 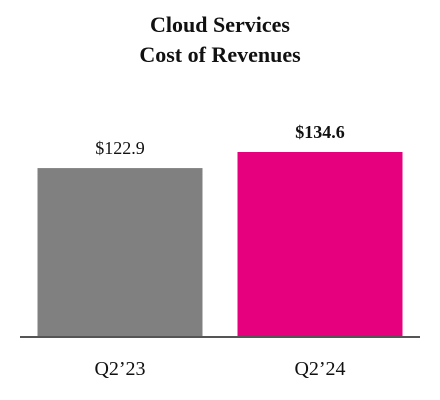 What do you see at coordinates (320, 132) in the screenshot?
I see `data-label-1: $134.6` at bounding box center [320, 132].